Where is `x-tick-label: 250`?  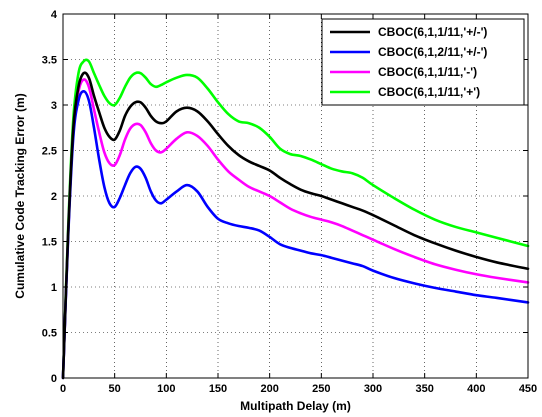
x-tick-label: 250 is located at coordinates (321, 389).